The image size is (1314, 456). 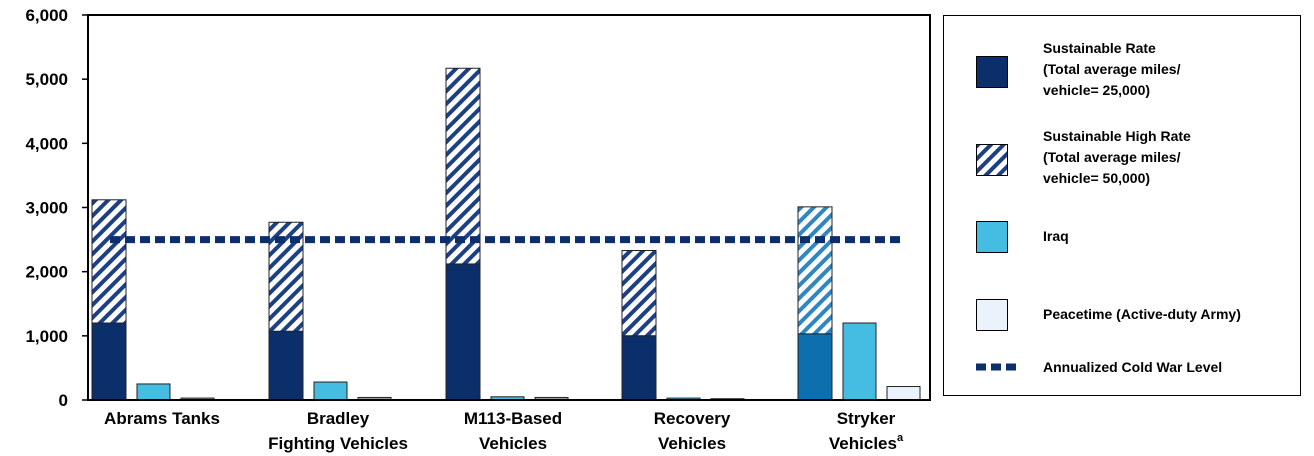 I want to click on legend-swatch-solid-navy, so click(x=992, y=72).